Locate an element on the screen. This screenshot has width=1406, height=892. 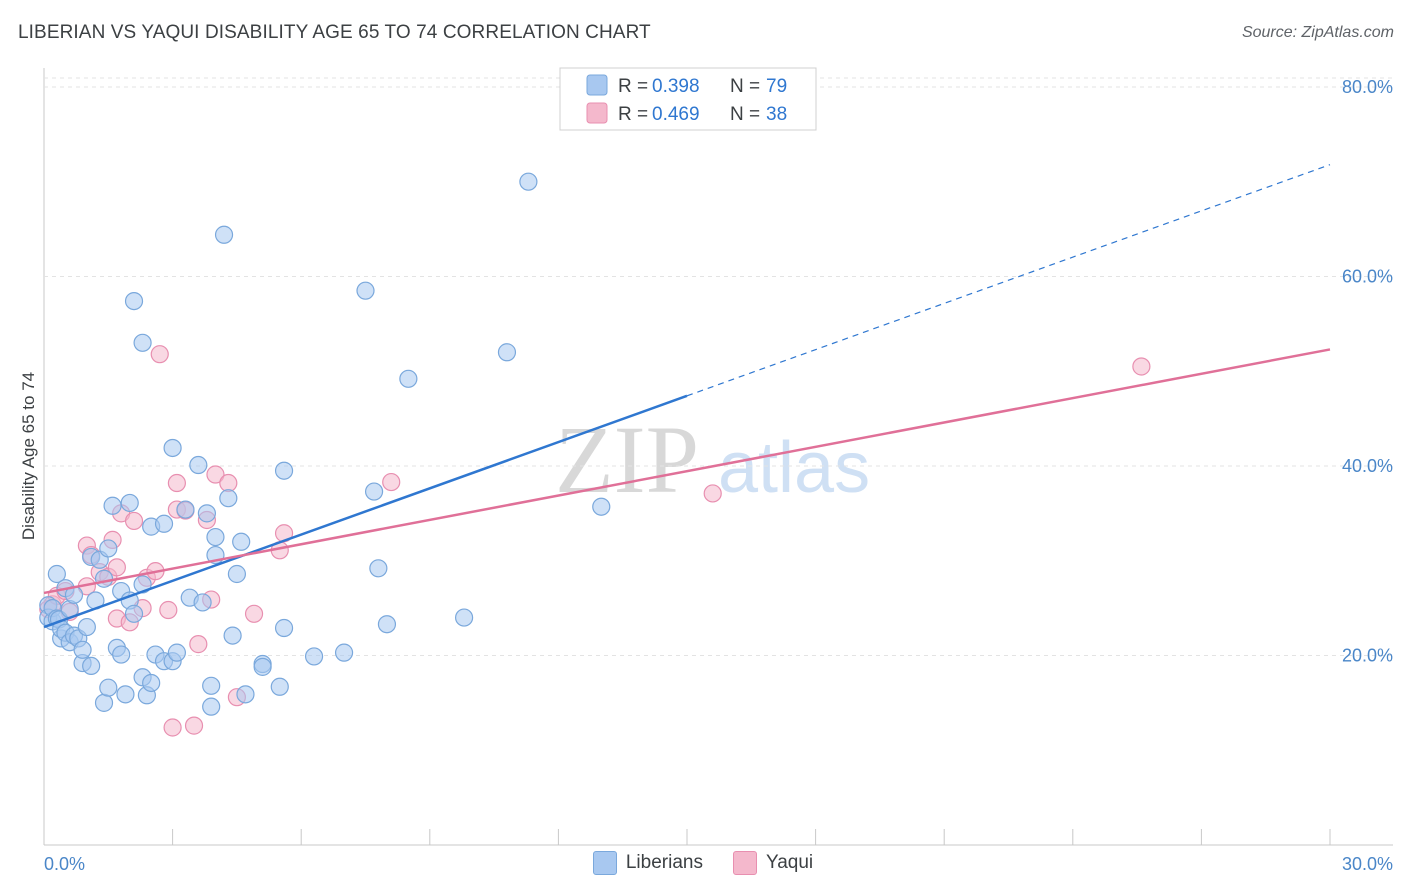
series-legend: Liberians Yaqui is located at coordinates (703, 863).